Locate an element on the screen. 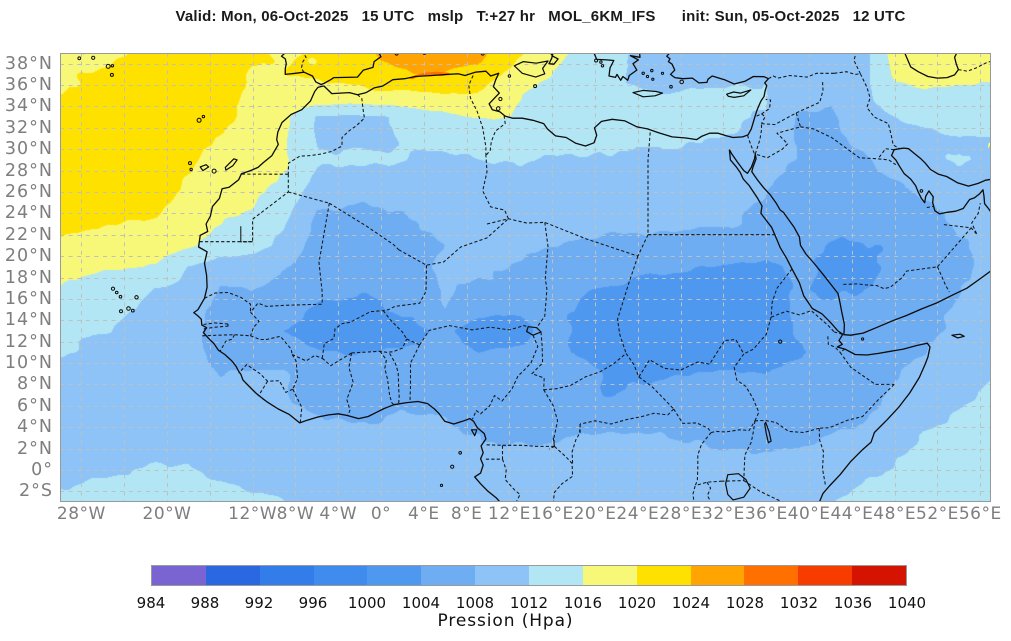 The image size is (1011, 641). lat-tick-label: 26°N is located at coordinates (28, 191).